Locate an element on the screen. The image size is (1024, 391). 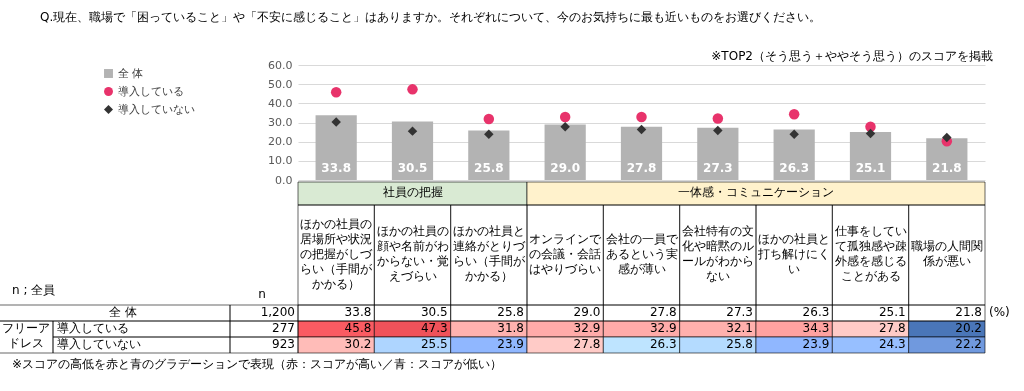
text: 27.8 is located at coordinates (641, 168).